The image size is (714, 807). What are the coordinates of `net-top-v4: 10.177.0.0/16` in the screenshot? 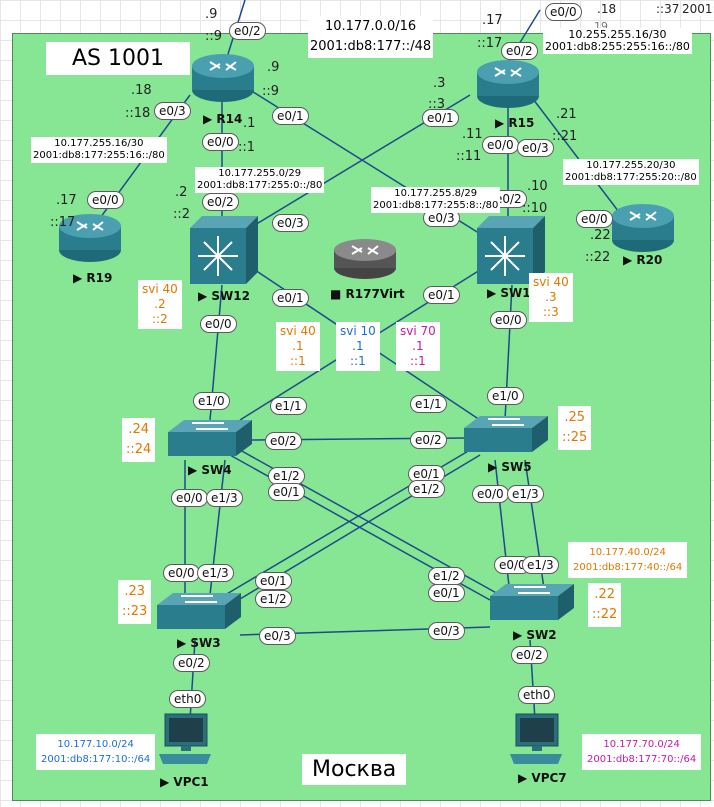 It's located at (370, 26).